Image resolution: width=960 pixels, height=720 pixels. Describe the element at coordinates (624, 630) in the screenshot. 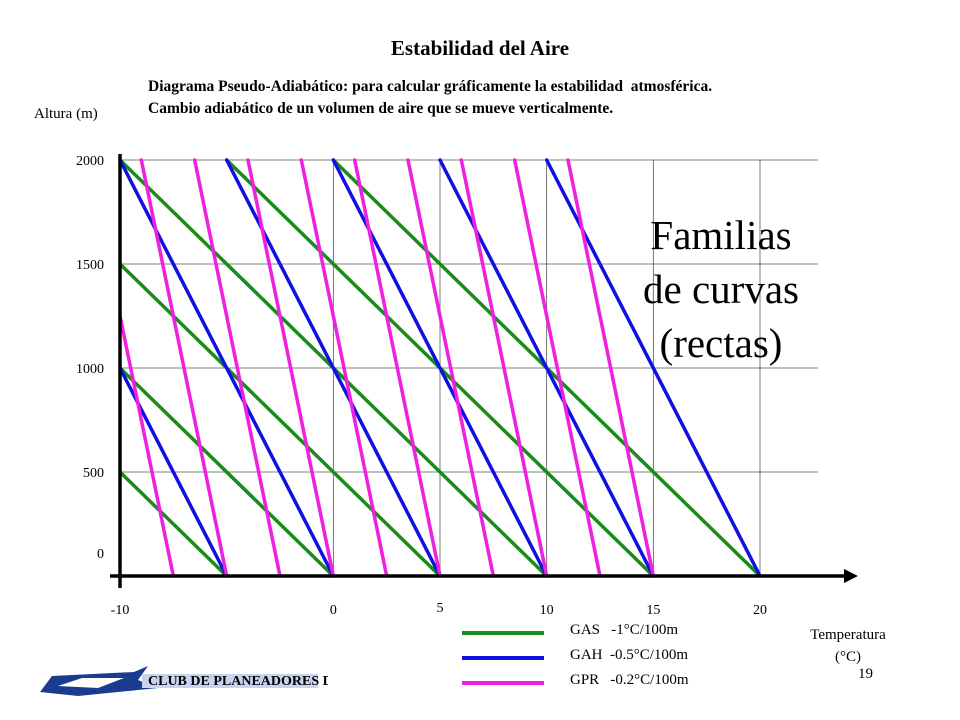

I see `legend-label-gas: GAS -1°C/100m` at that location.